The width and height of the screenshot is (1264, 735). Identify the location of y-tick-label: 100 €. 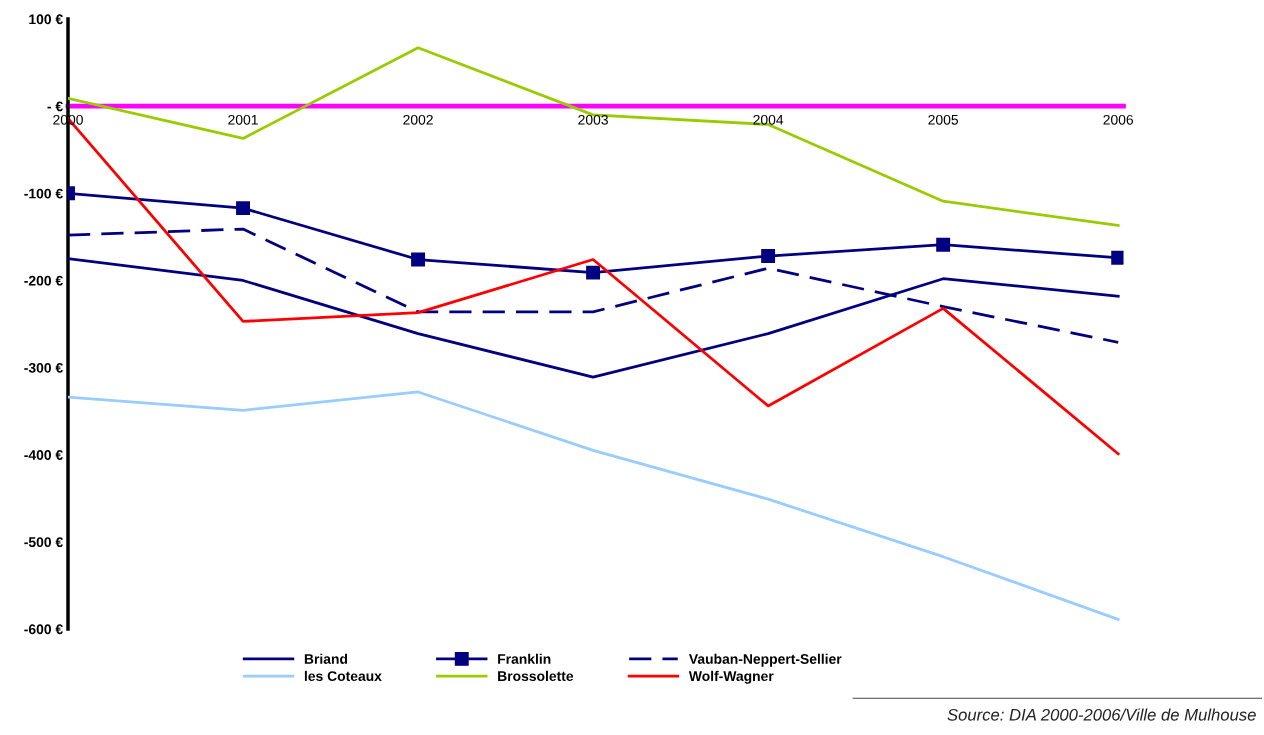
(46, 19).